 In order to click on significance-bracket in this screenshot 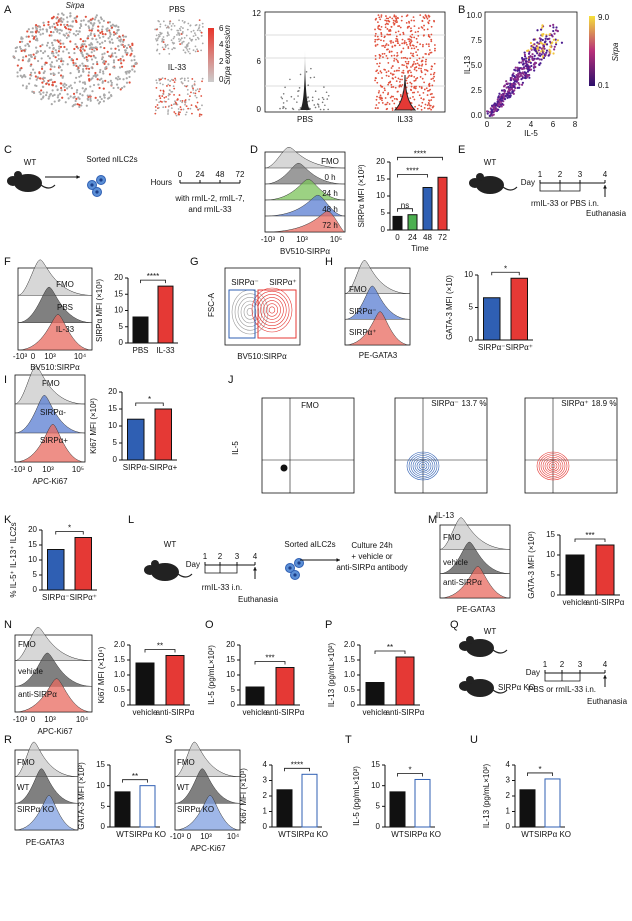, I will do `click(153, 281)`.